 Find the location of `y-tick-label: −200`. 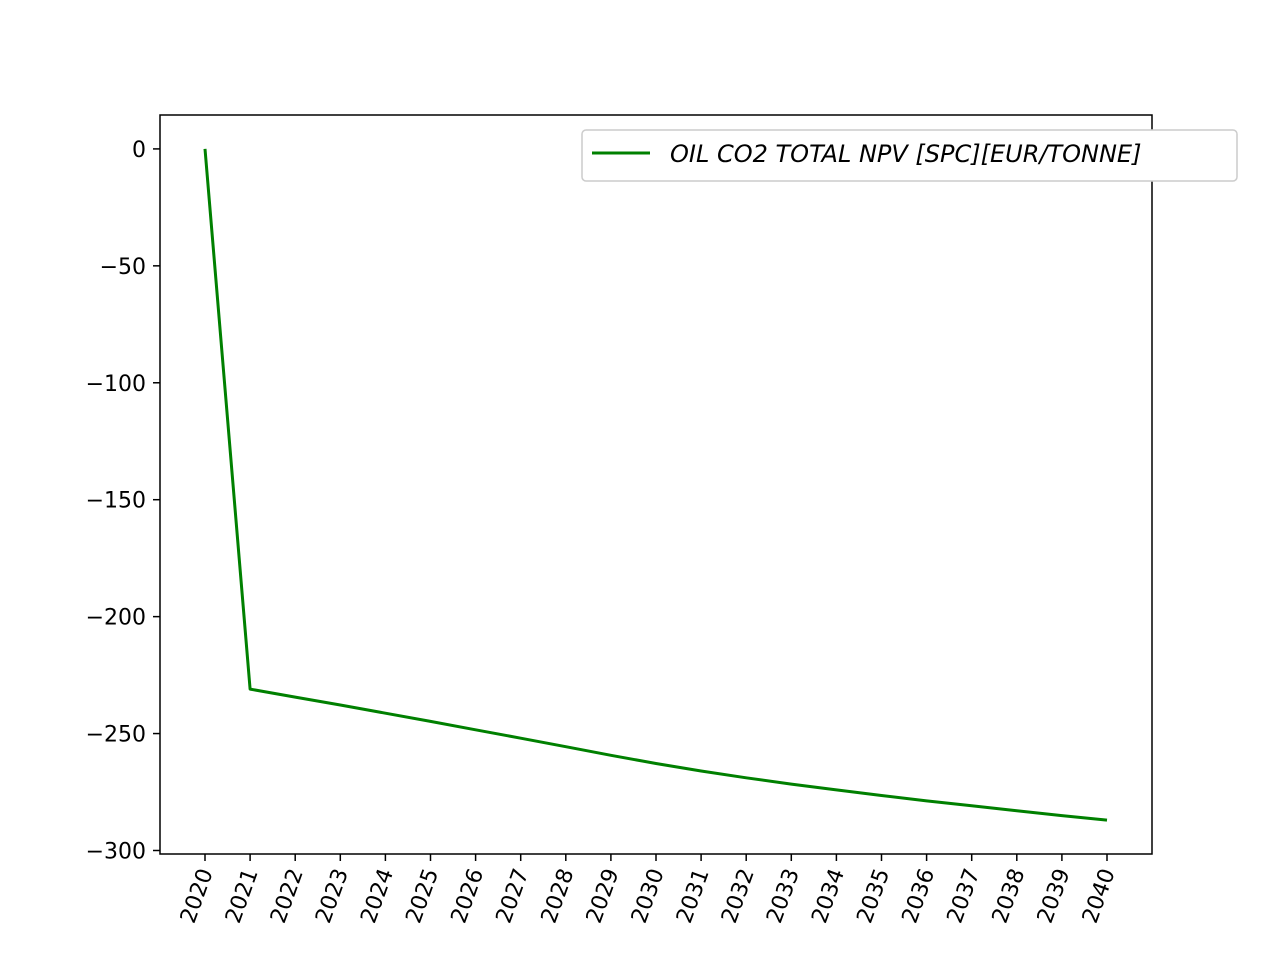

y-tick-label: −200 is located at coordinates (116, 618).